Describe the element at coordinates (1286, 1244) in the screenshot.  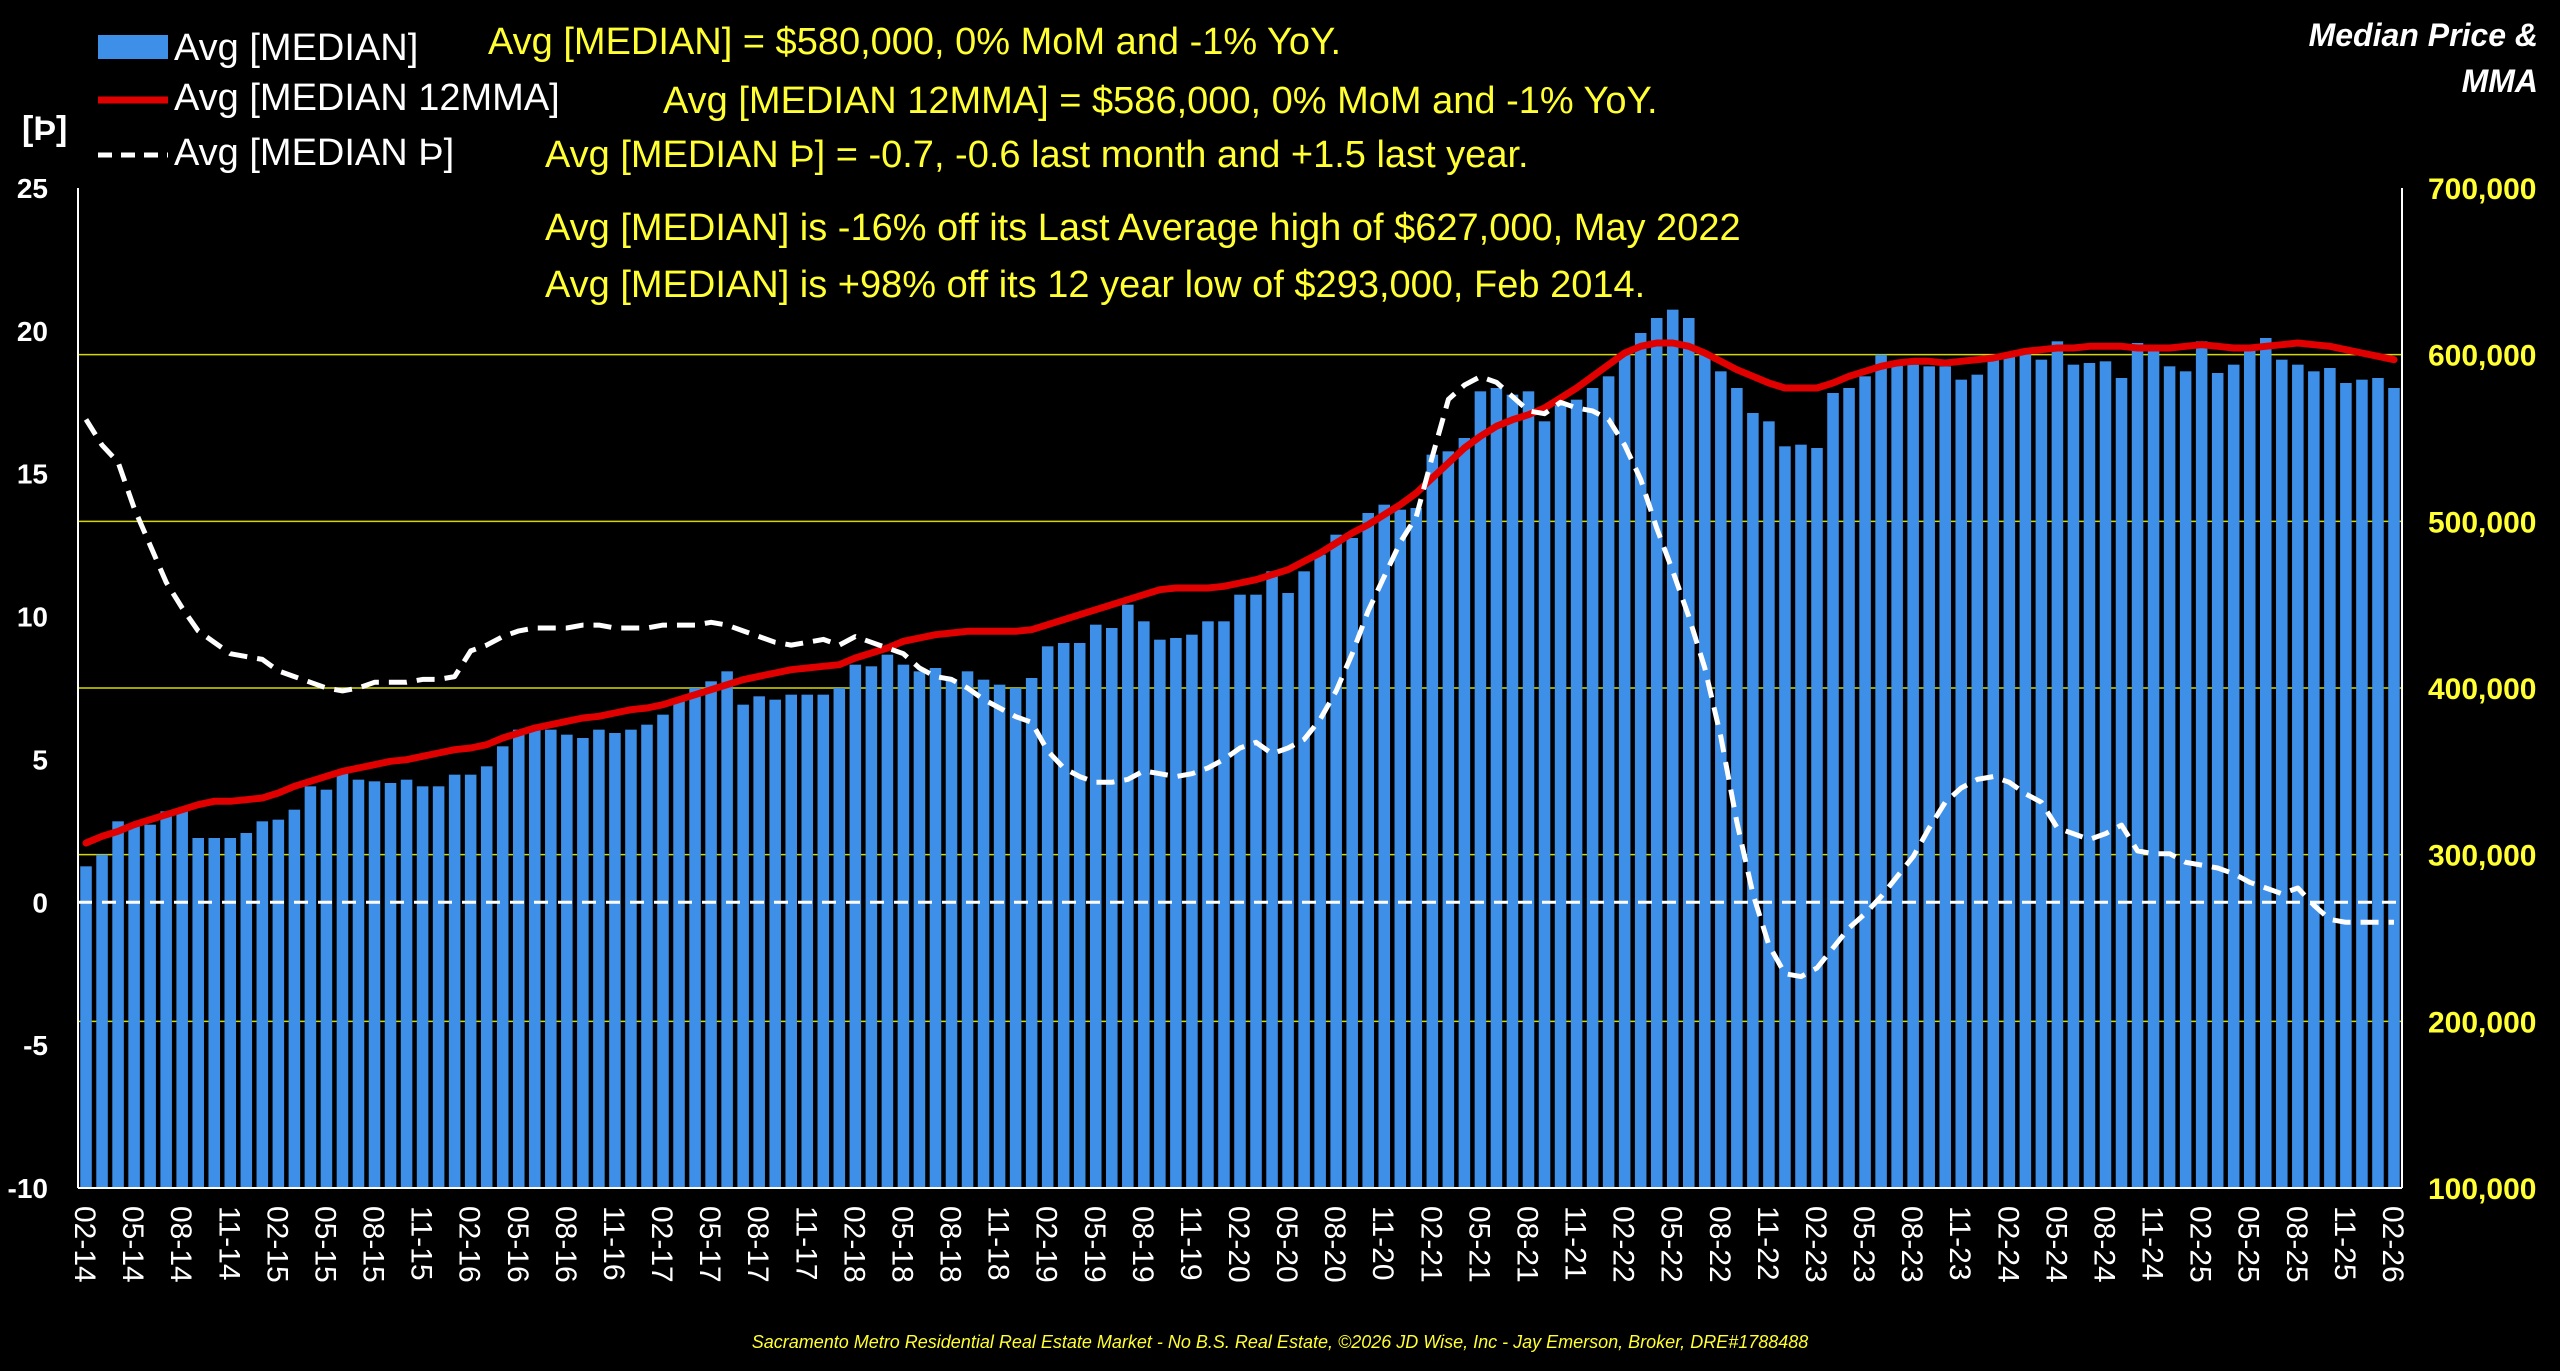
I see `x-tick-label: 05-20` at that location.